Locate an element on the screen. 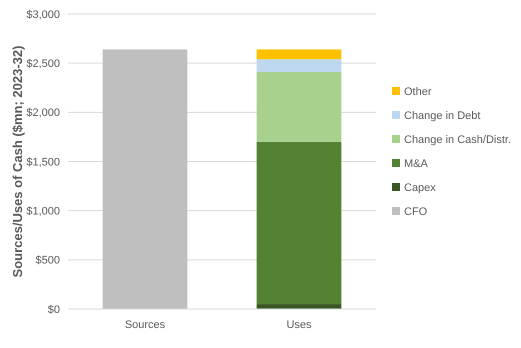 This screenshot has height=348, width=521. y-tick-label: $2,000 is located at coordinates (43, 113).